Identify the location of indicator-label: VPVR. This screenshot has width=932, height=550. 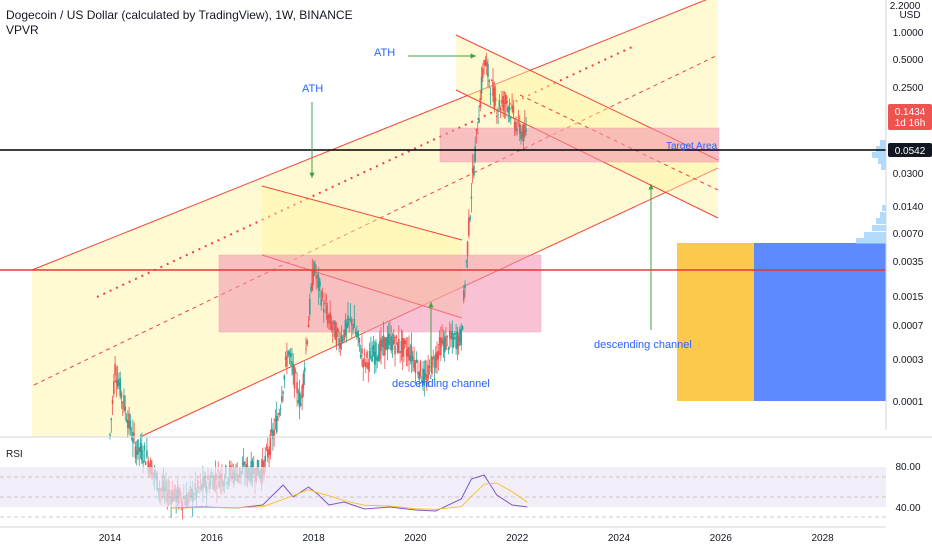
(22, 30).